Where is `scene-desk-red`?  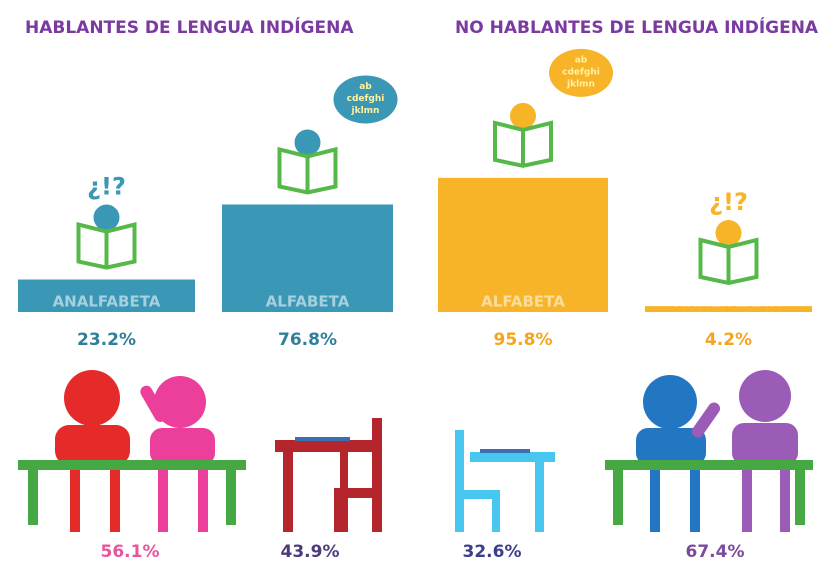 scene-desk-red is located at coordinates (328, 475).